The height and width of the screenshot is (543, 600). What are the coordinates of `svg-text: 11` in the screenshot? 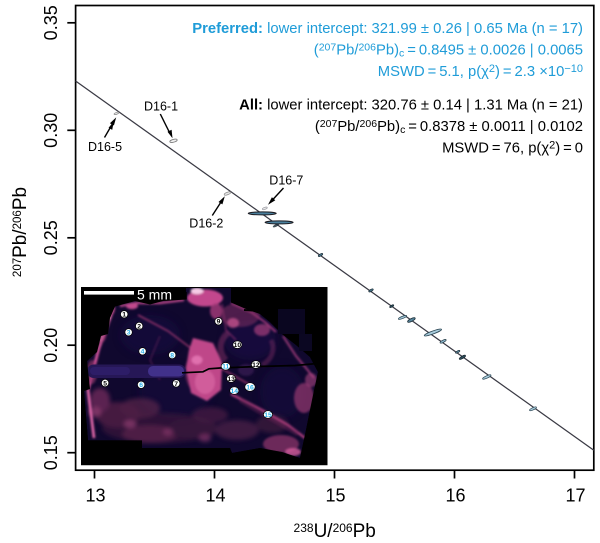 It's located at (225, 367).